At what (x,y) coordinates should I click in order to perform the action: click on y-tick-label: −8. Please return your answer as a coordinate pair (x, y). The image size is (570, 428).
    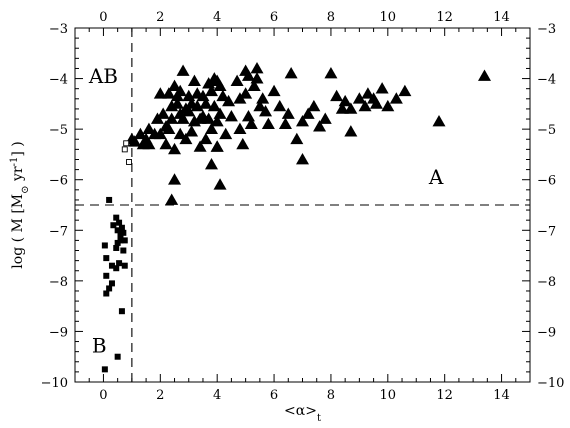
    Looking at the image, I should click on (58, 282).